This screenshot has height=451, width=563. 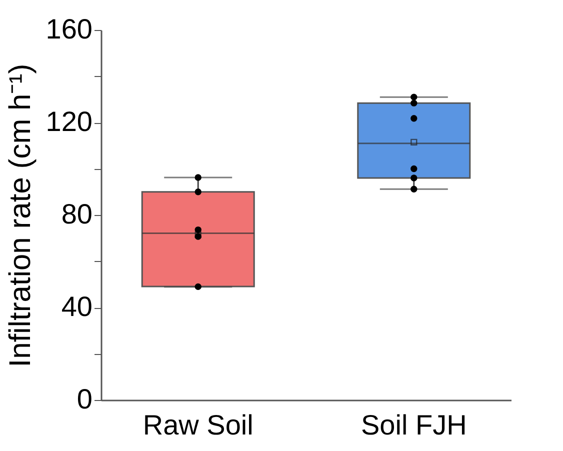 What do you see at coordinates (69, 29) in the screenshot?
I see `y-tick-label: 160` at bounding box center [69, 29].